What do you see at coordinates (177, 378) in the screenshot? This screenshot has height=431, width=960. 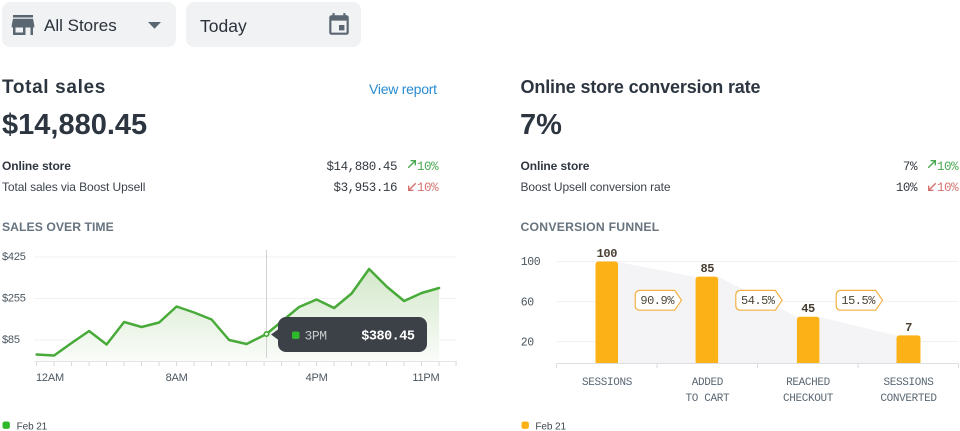 I see `svg-text: 8AM` at bounding box center [177, 378].